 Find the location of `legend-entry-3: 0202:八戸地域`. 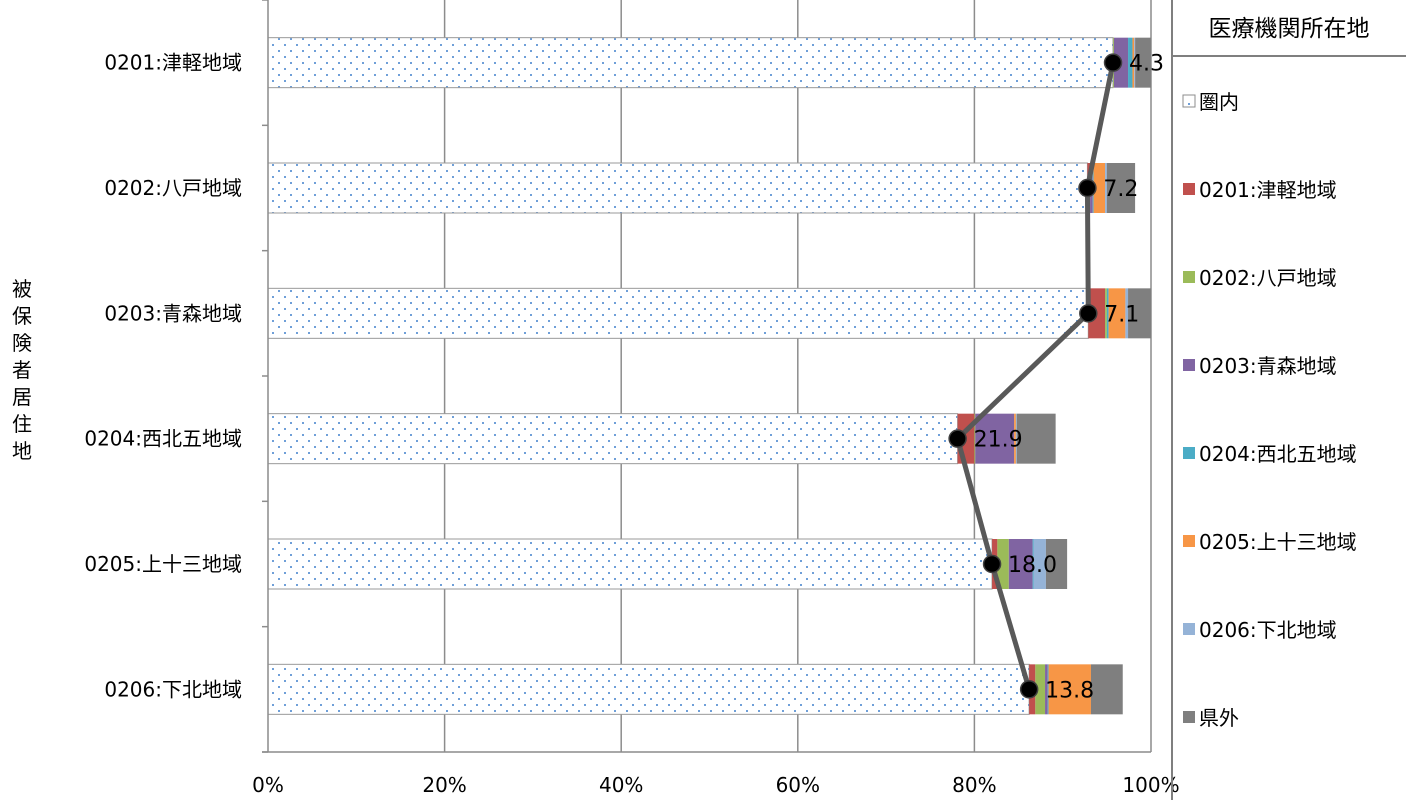

legend-entry-3: 0202:八戸地域 is located at coordinates (1268, 278).